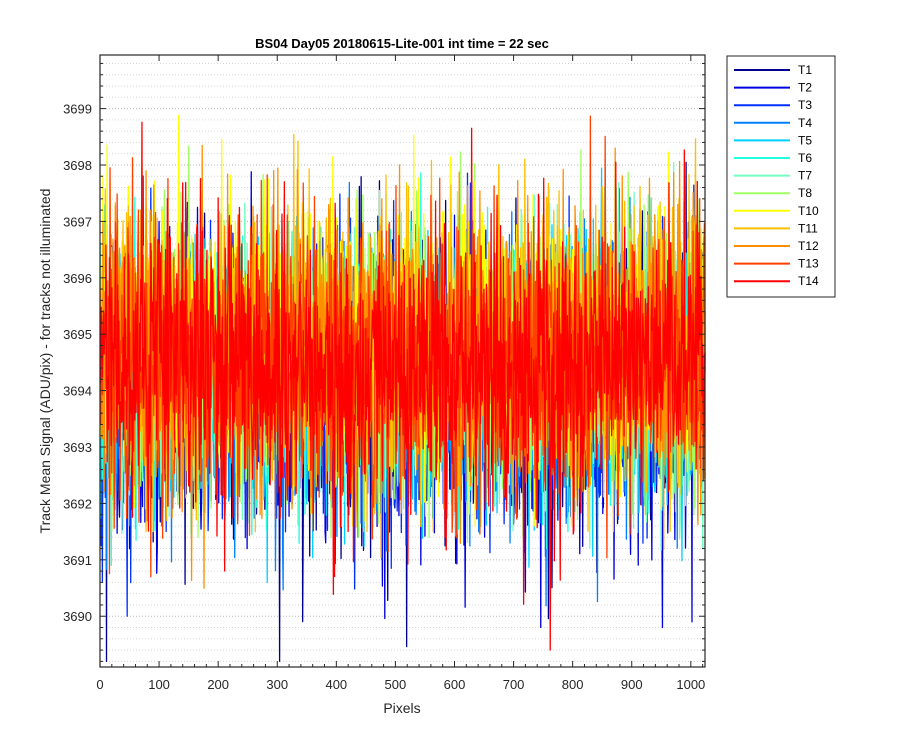  Describe the element at coordinates (573, 684) in the screenshot. I see `x-tick-label: 800` at that location.